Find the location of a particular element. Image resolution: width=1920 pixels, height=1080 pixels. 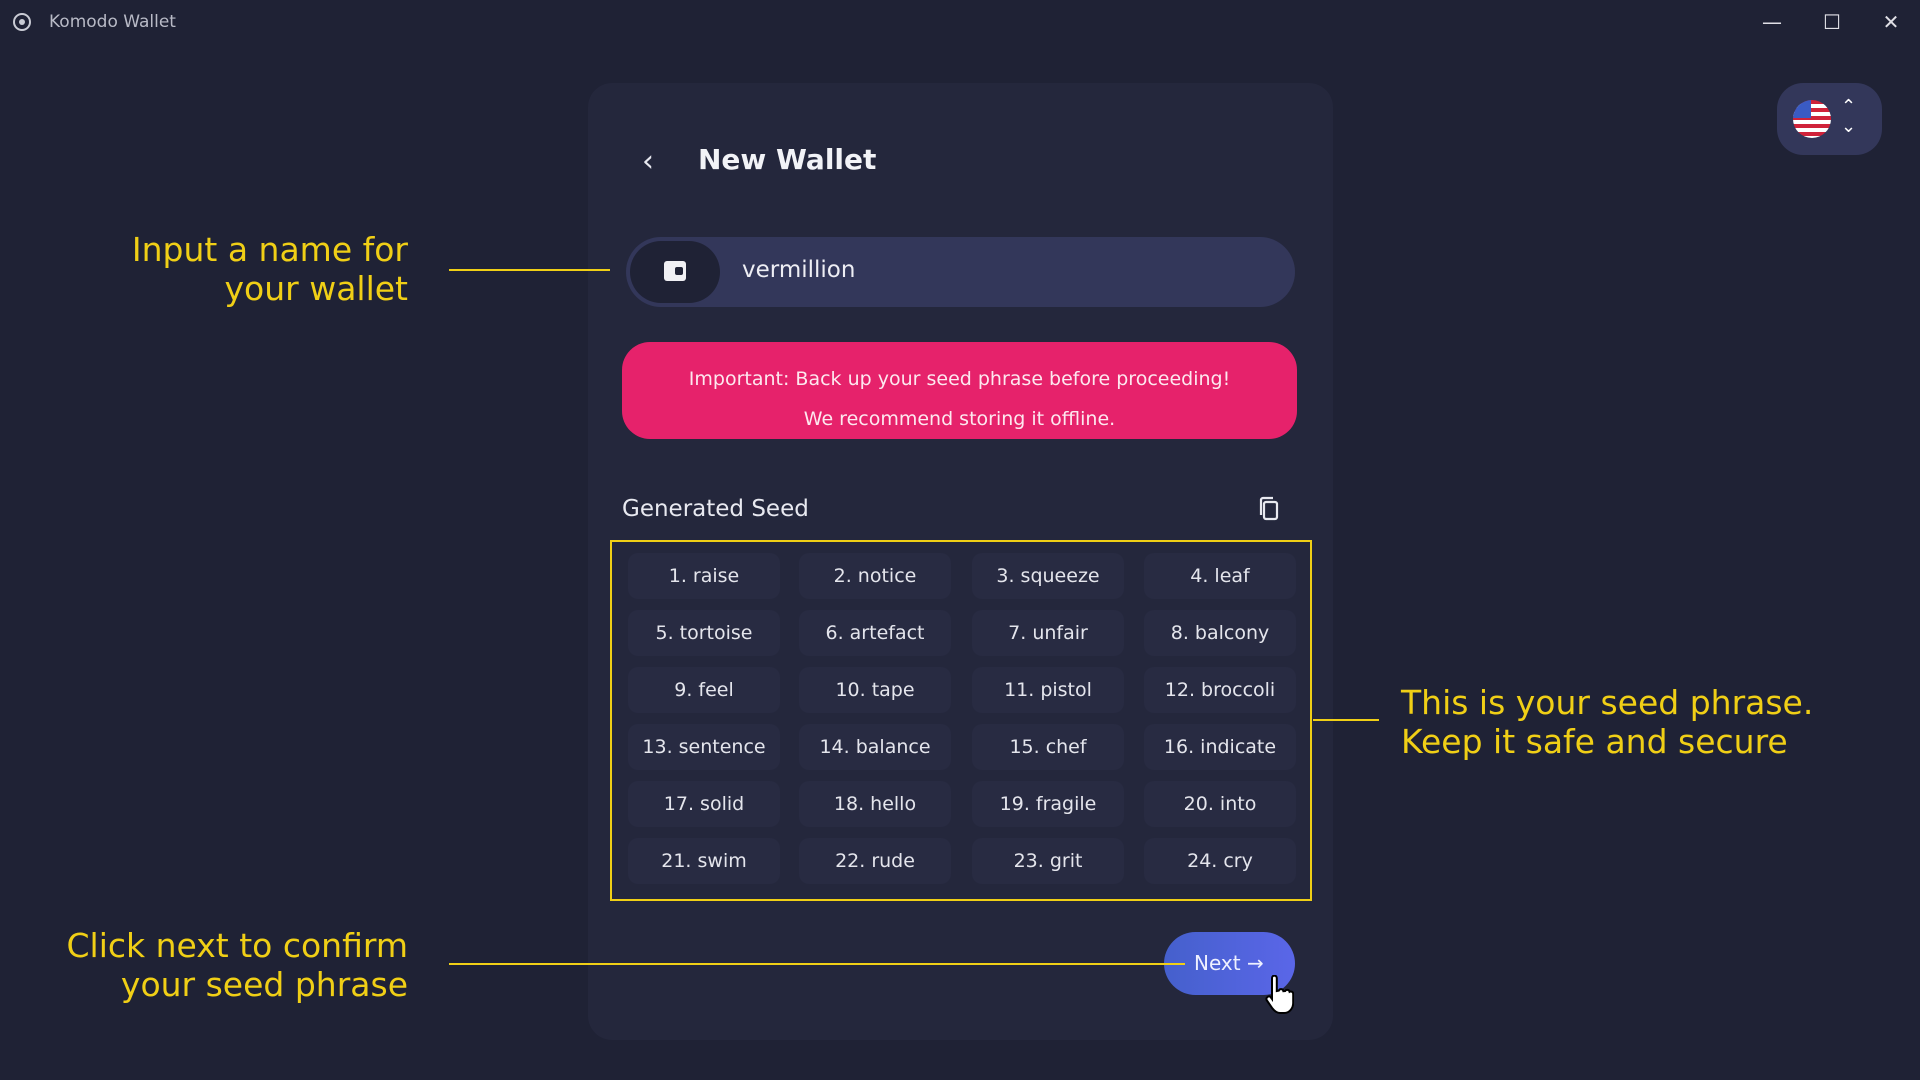

copy-icon is located at coordinates (1269, 509).